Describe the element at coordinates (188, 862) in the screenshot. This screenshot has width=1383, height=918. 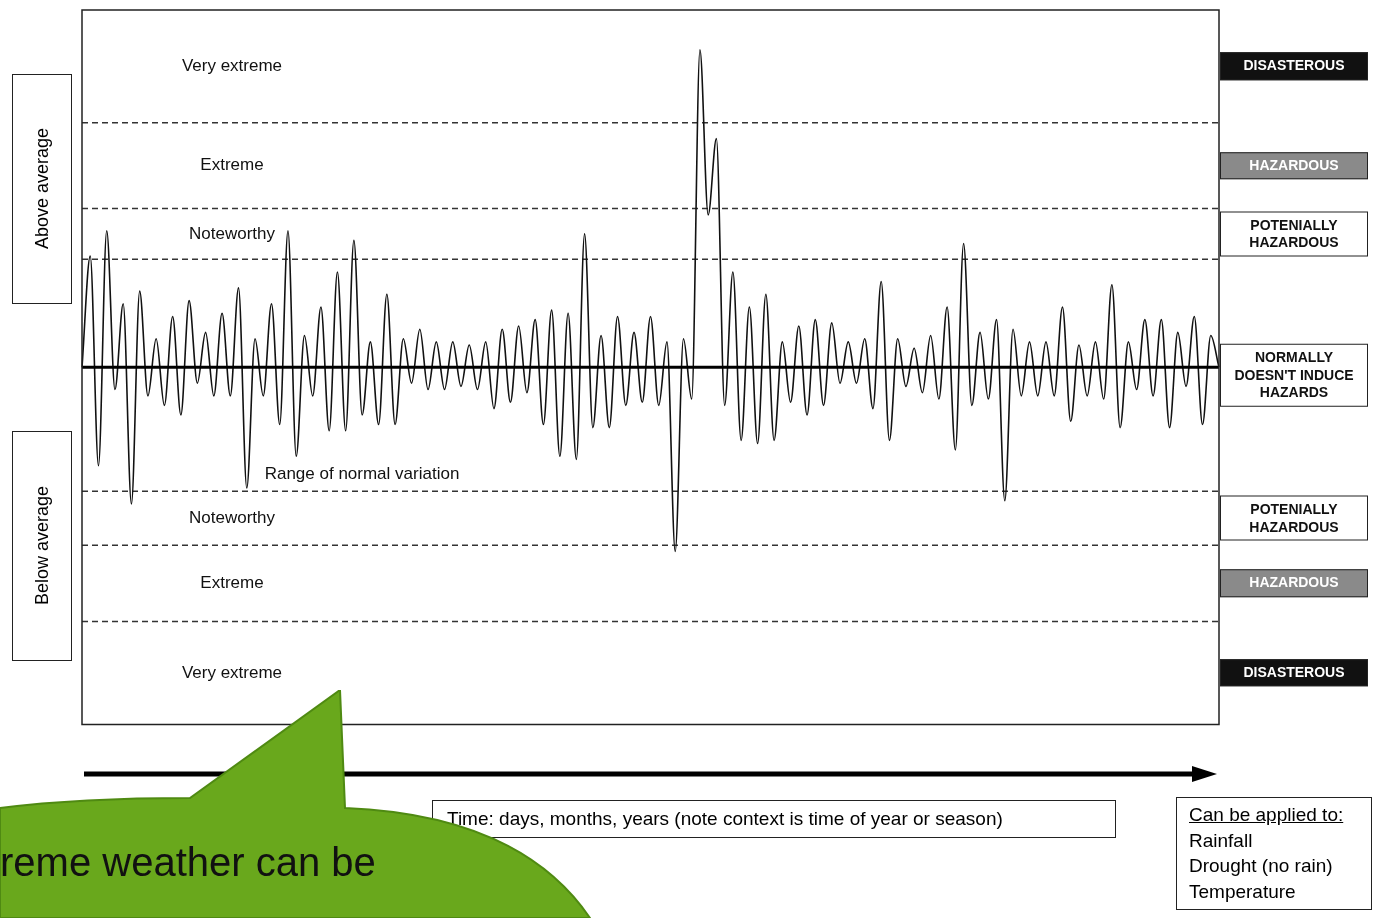
I see `text: reme weather can be` at that location.